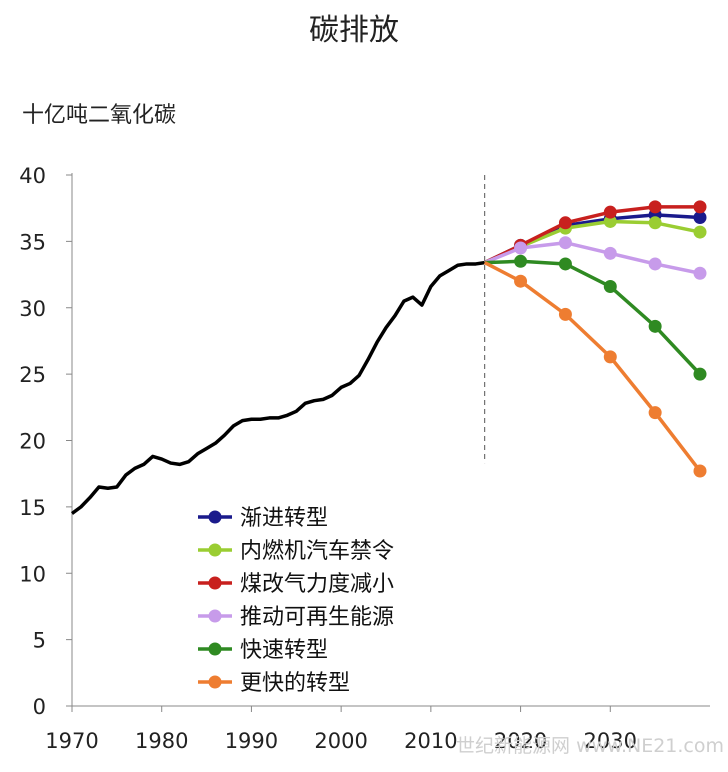 This screenshot has height=772, width=728. Describe the element at coordinates (32, 508) in the screenshot. I see `y-tick-label: 15` at that location.